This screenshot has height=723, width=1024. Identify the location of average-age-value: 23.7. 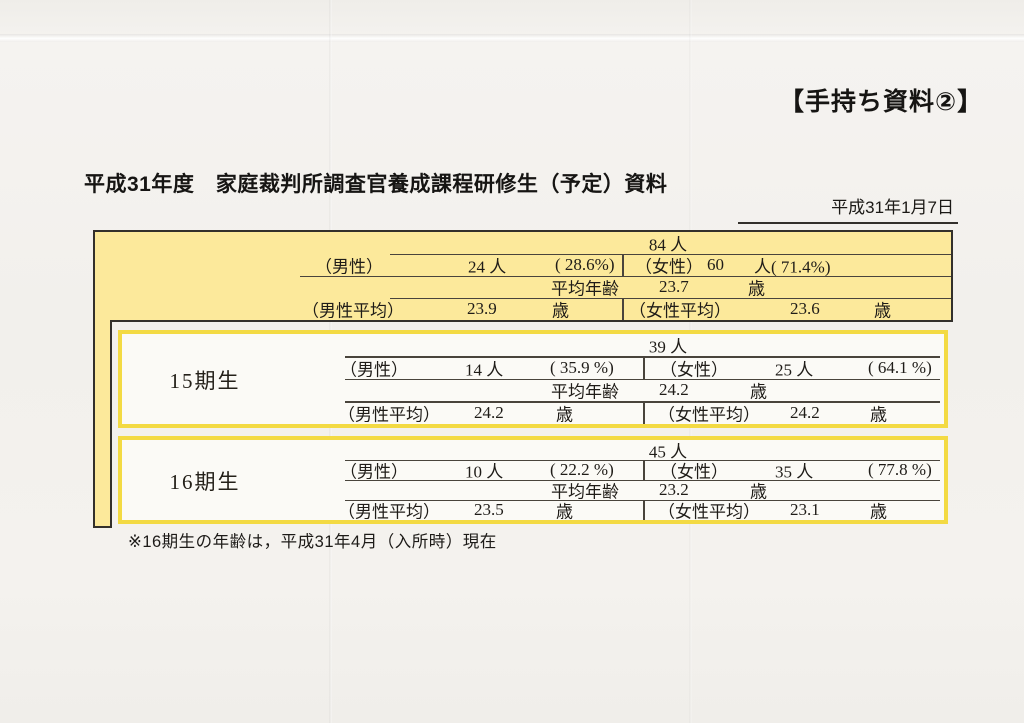
(674, 286).